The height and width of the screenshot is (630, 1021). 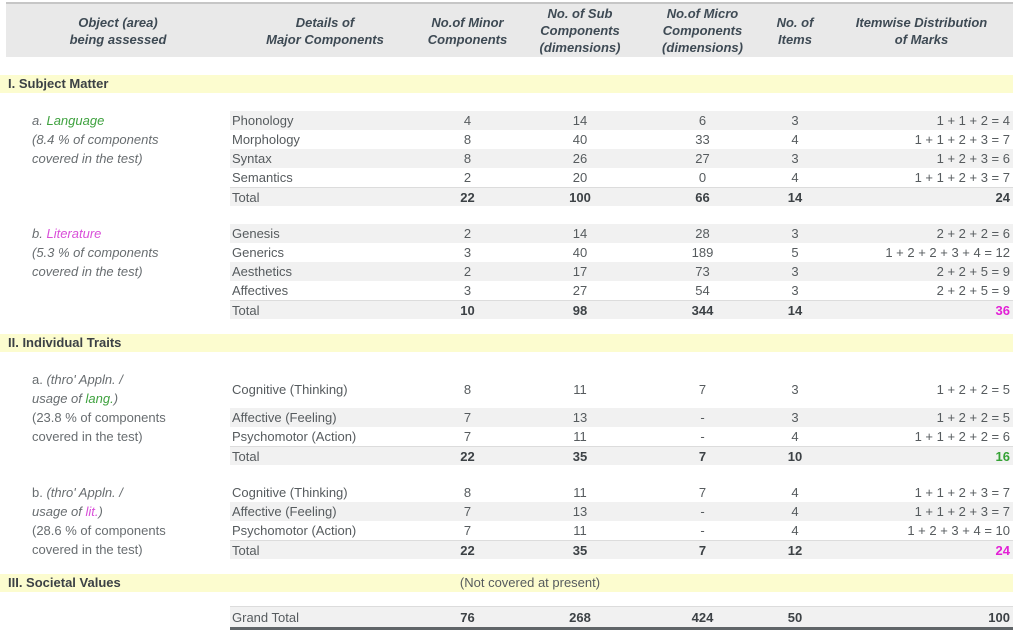 What do you see at coordinates (702, 252) in the screenshot?
I see `cell-micro: 189` at bounding box center [702, 252].